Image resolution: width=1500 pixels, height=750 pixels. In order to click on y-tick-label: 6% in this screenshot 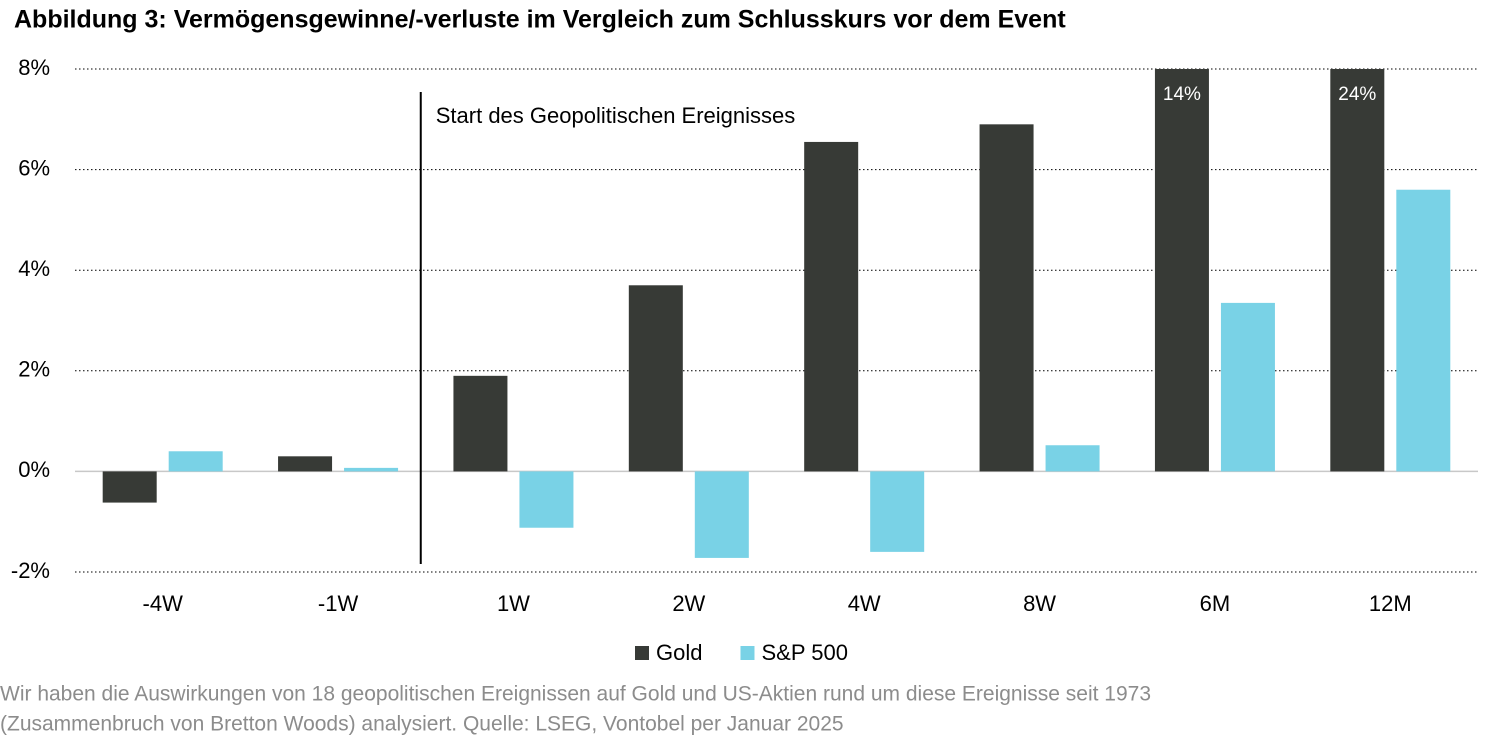, I will do `click(34, 167)`.